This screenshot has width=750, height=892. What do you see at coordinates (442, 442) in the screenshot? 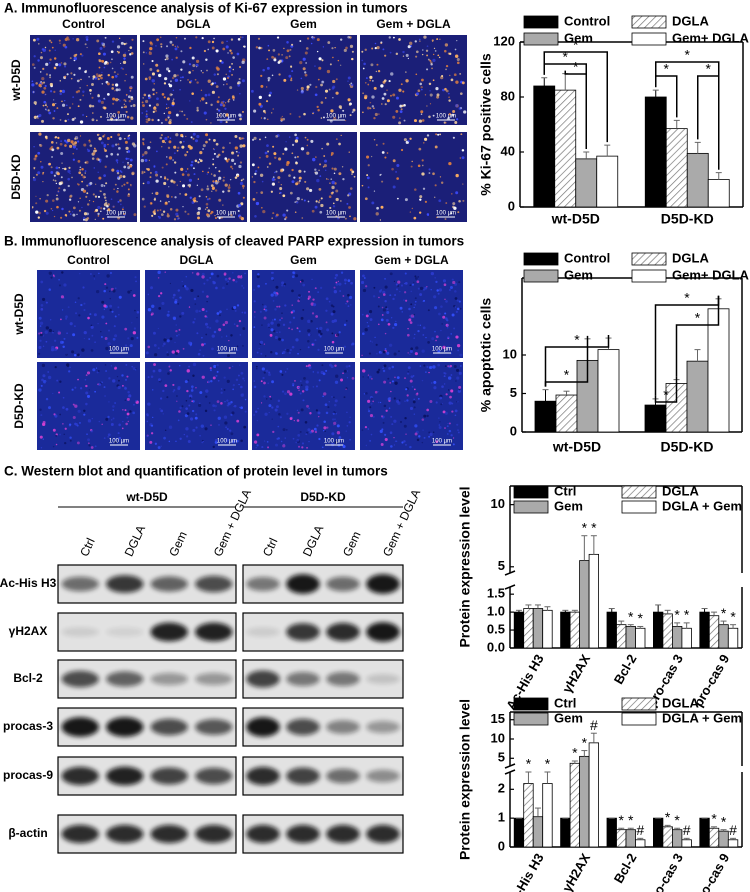
I see `scale-bar-label: 100 µm` at bounding box center [442, 442].